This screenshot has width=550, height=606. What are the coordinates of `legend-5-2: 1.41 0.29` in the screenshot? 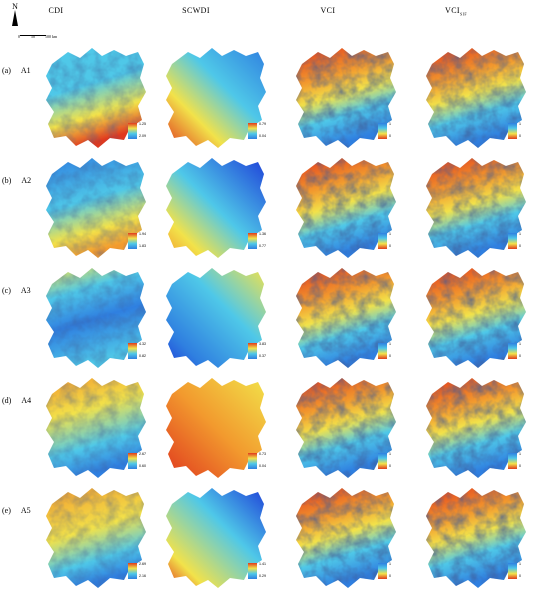 It's located at (262, 572).